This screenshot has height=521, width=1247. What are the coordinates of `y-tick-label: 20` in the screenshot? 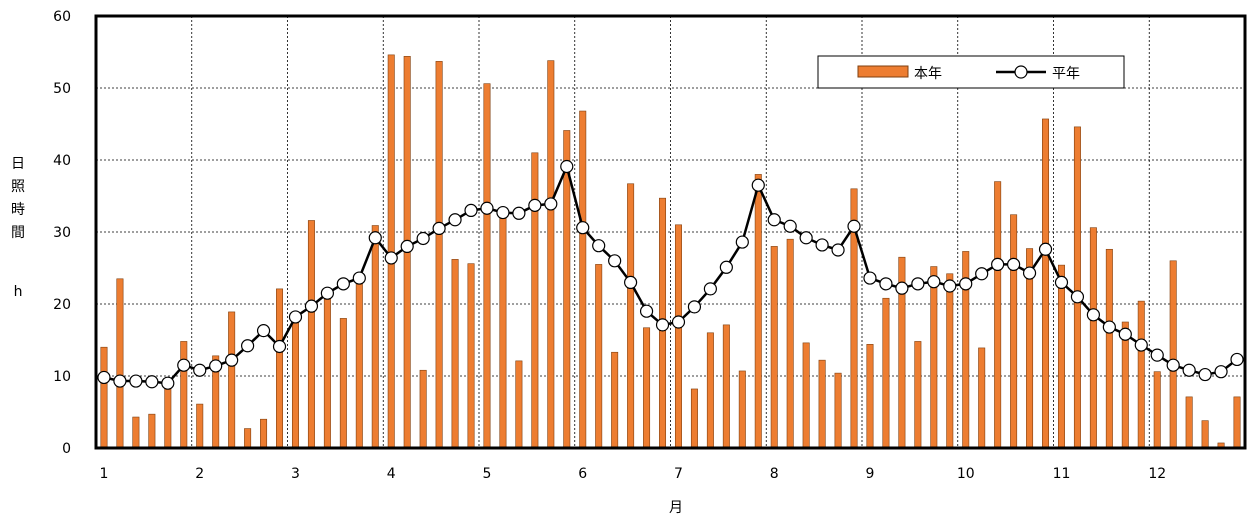 It's located at (62, 305).